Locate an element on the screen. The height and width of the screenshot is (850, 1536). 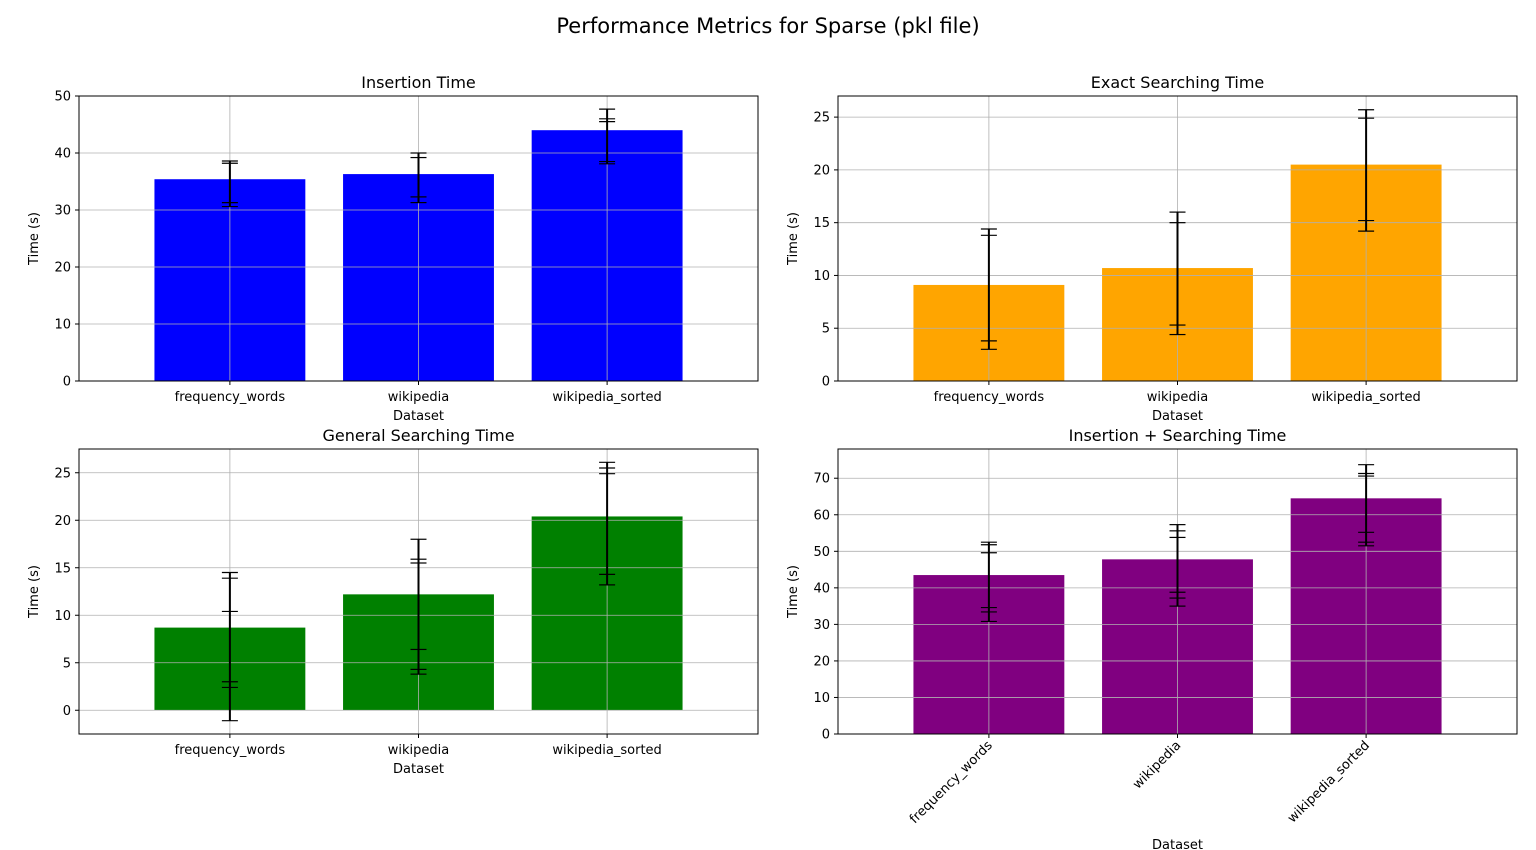
y-tick-label: 60 is located at coordinates (821, 515).